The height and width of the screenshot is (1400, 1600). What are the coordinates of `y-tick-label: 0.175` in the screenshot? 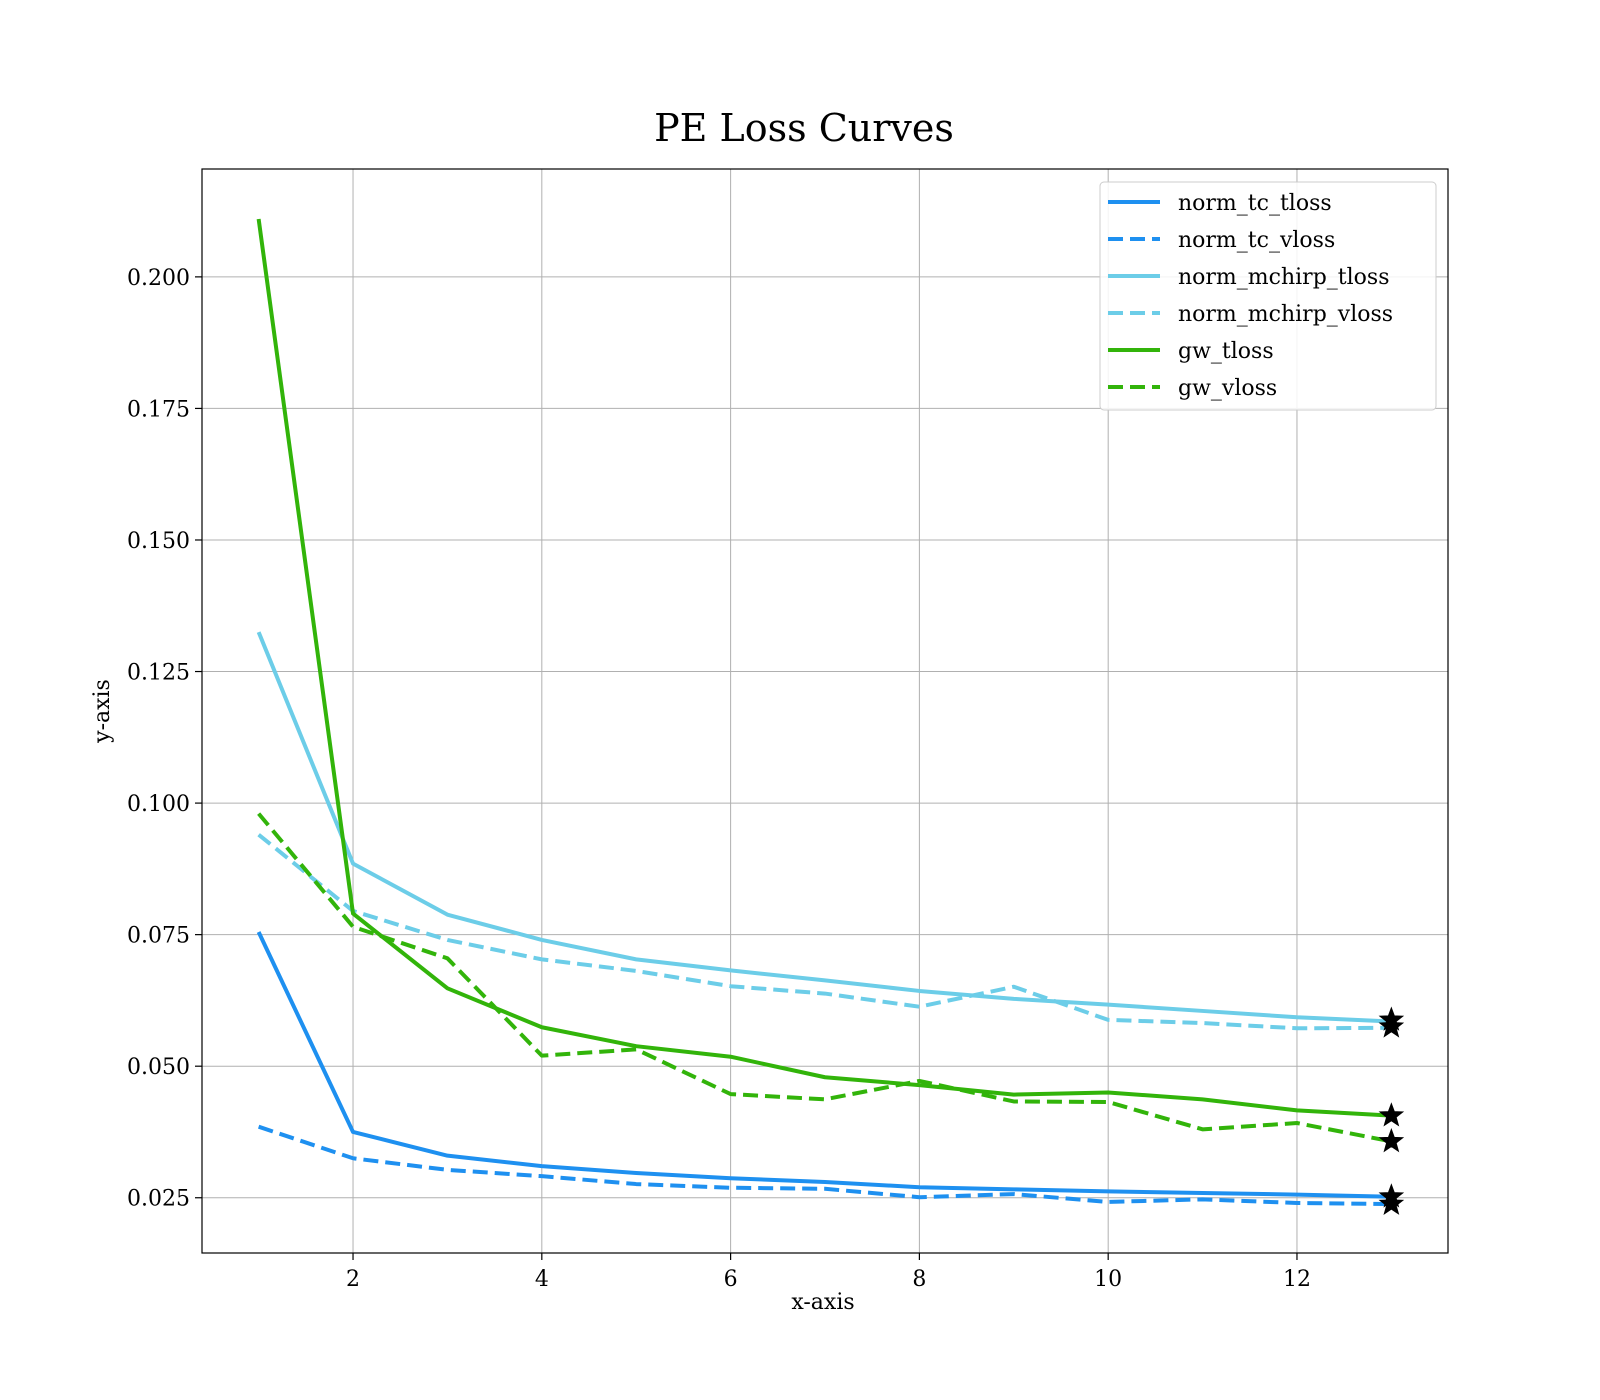 It's located at (158, 409).